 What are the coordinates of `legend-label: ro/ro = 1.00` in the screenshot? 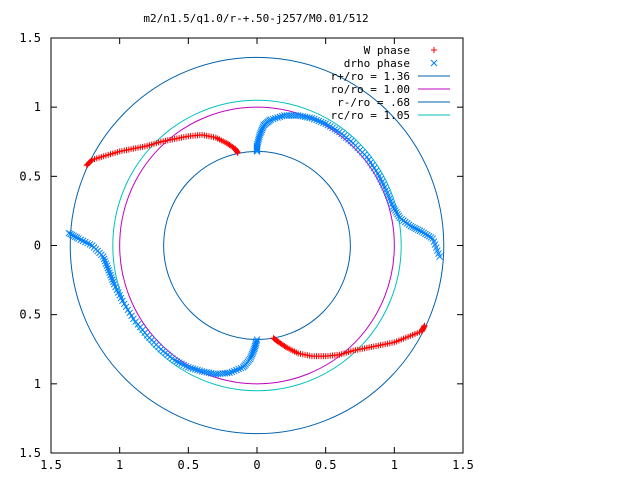 It's located at (370, 89).